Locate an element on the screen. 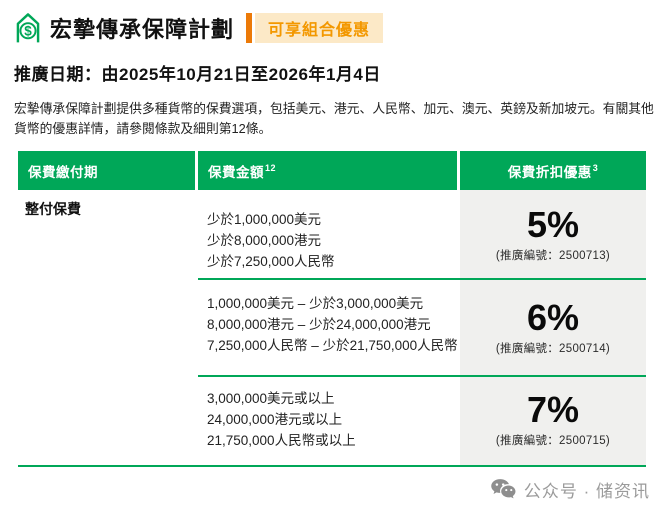 Image resolution: width=666 pixels, height=516 pixels. amount-line: 1,000,000美元 – 少於3,000,000美元 is located at coordinates (315, 303).